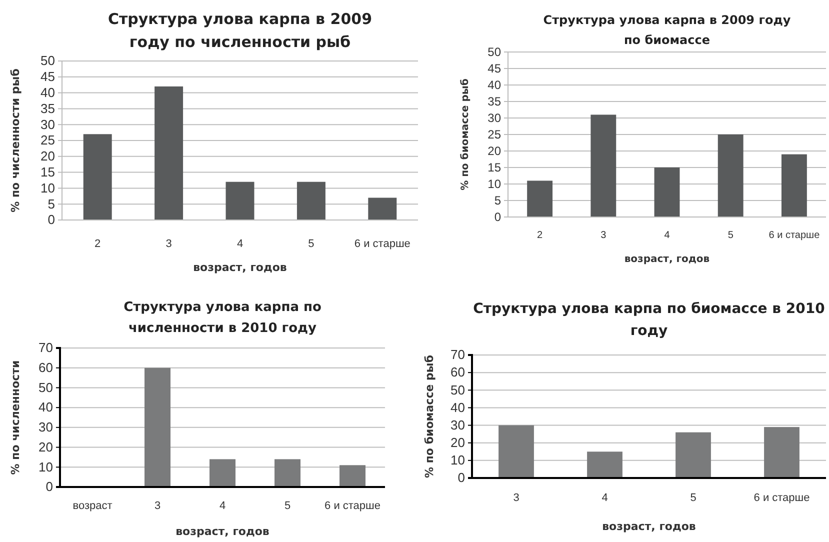  Describe the element at coordinates (649, 320) in the screenshot. I see `chart-title: Структура улова карпа по биомассе в 2010 году` at that location.